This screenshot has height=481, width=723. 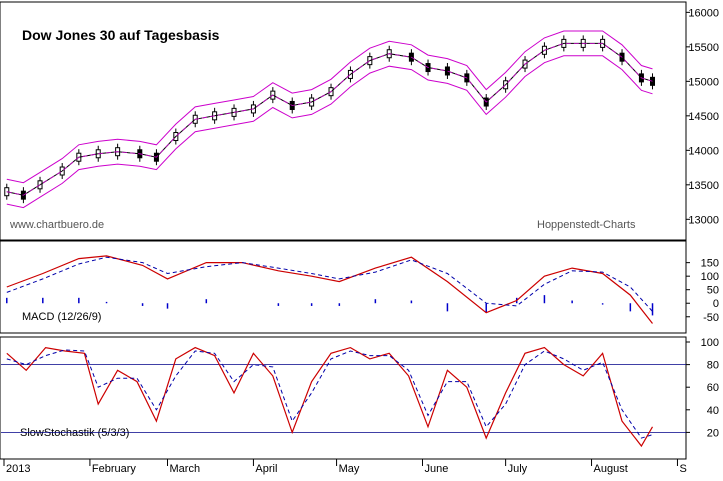 I want to click on price-axis-tick-label: 15500, so click(x=703, y=48).